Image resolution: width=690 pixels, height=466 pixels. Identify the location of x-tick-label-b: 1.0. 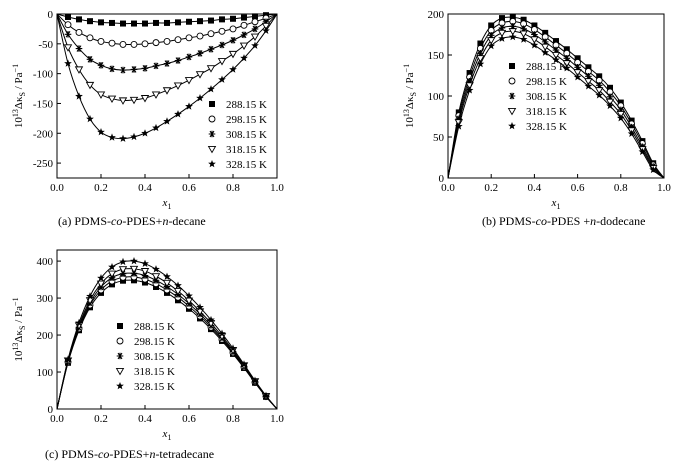
(664, 188).